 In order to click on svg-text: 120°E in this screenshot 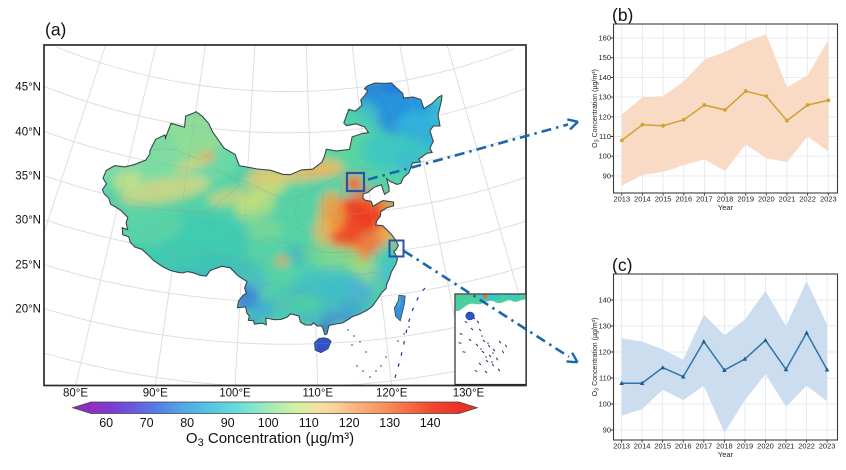, I will do `click(392, 394)`.